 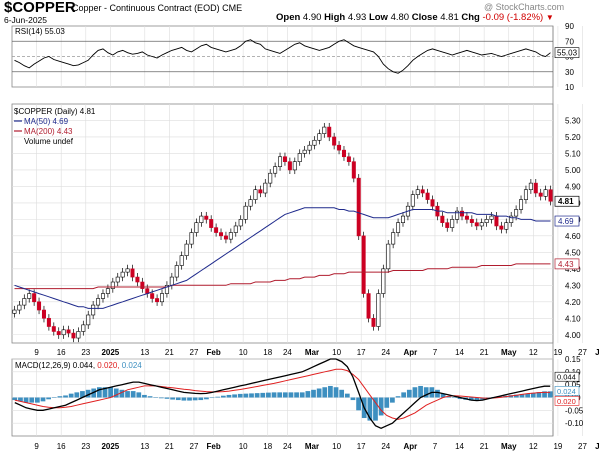 What do you see at coordinates (566, 221) in the screenshot?
I see `price-value-label: 4.69` at bounding box center [566, 221].